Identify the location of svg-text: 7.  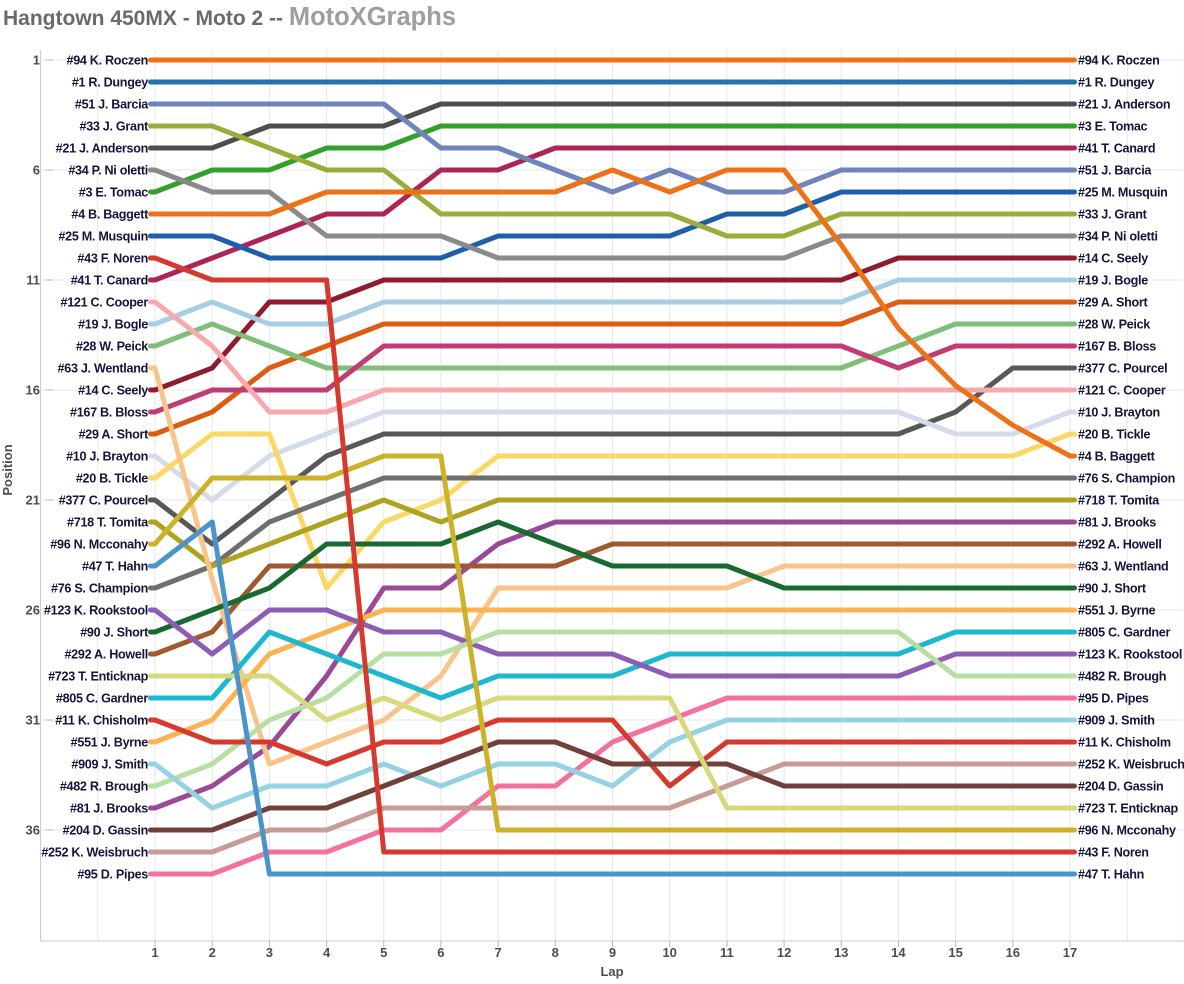
(497, 952).